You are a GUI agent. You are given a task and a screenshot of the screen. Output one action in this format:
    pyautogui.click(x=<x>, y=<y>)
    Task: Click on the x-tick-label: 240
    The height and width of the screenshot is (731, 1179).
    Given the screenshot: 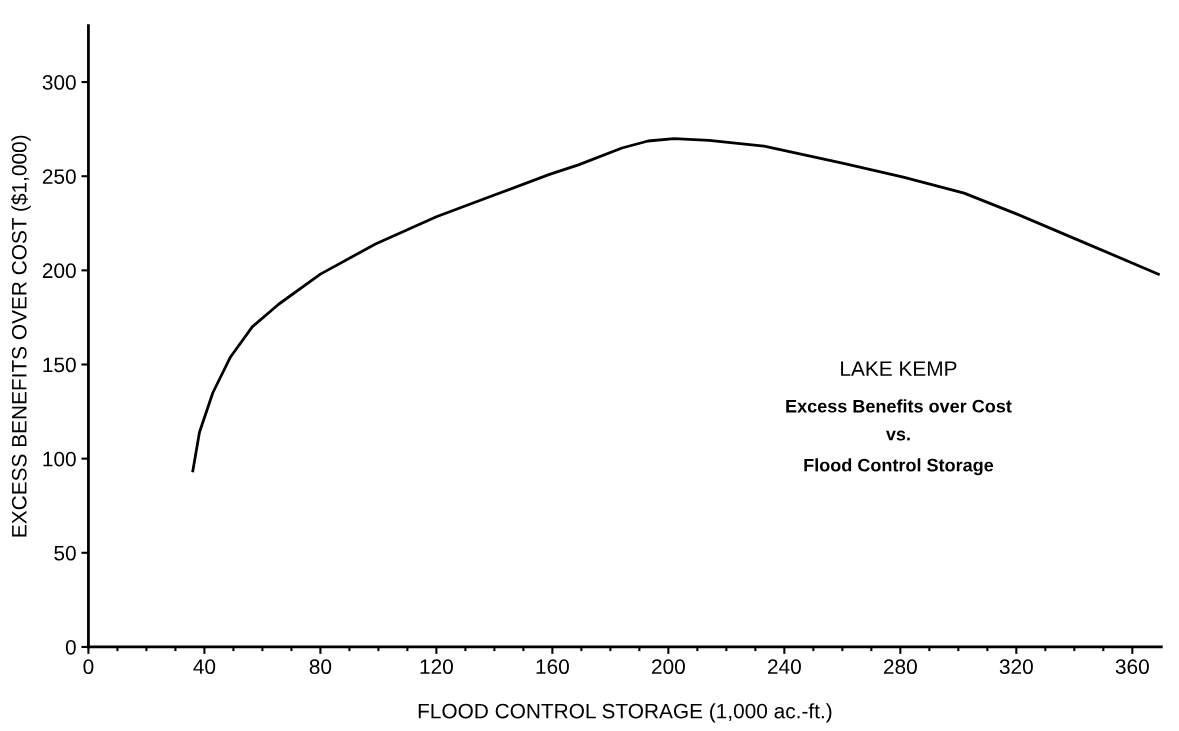 What is the action you would take?
    pyautogui.click(x=784, y=667)
    